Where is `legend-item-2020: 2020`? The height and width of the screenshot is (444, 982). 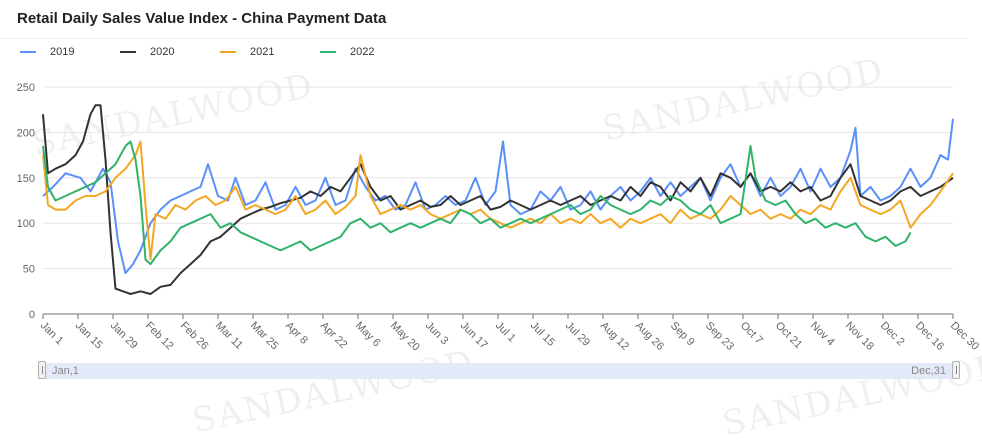
legend-item-2020: 2020 is located at coordinates (170, 52).